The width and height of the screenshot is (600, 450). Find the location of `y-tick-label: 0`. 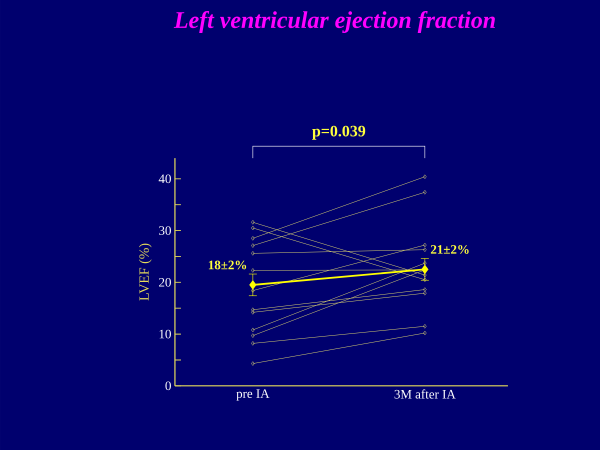

y-tick-label: 0 is located at coordinates (168, 385).